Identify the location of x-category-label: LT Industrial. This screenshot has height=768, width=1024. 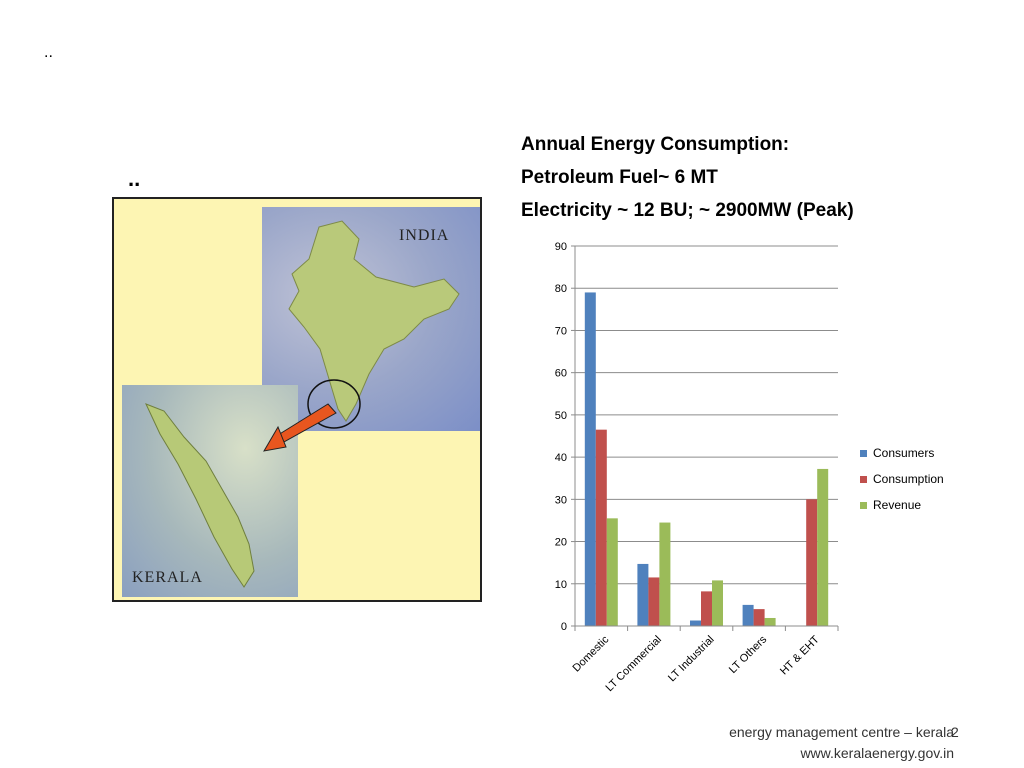
(691, 659).